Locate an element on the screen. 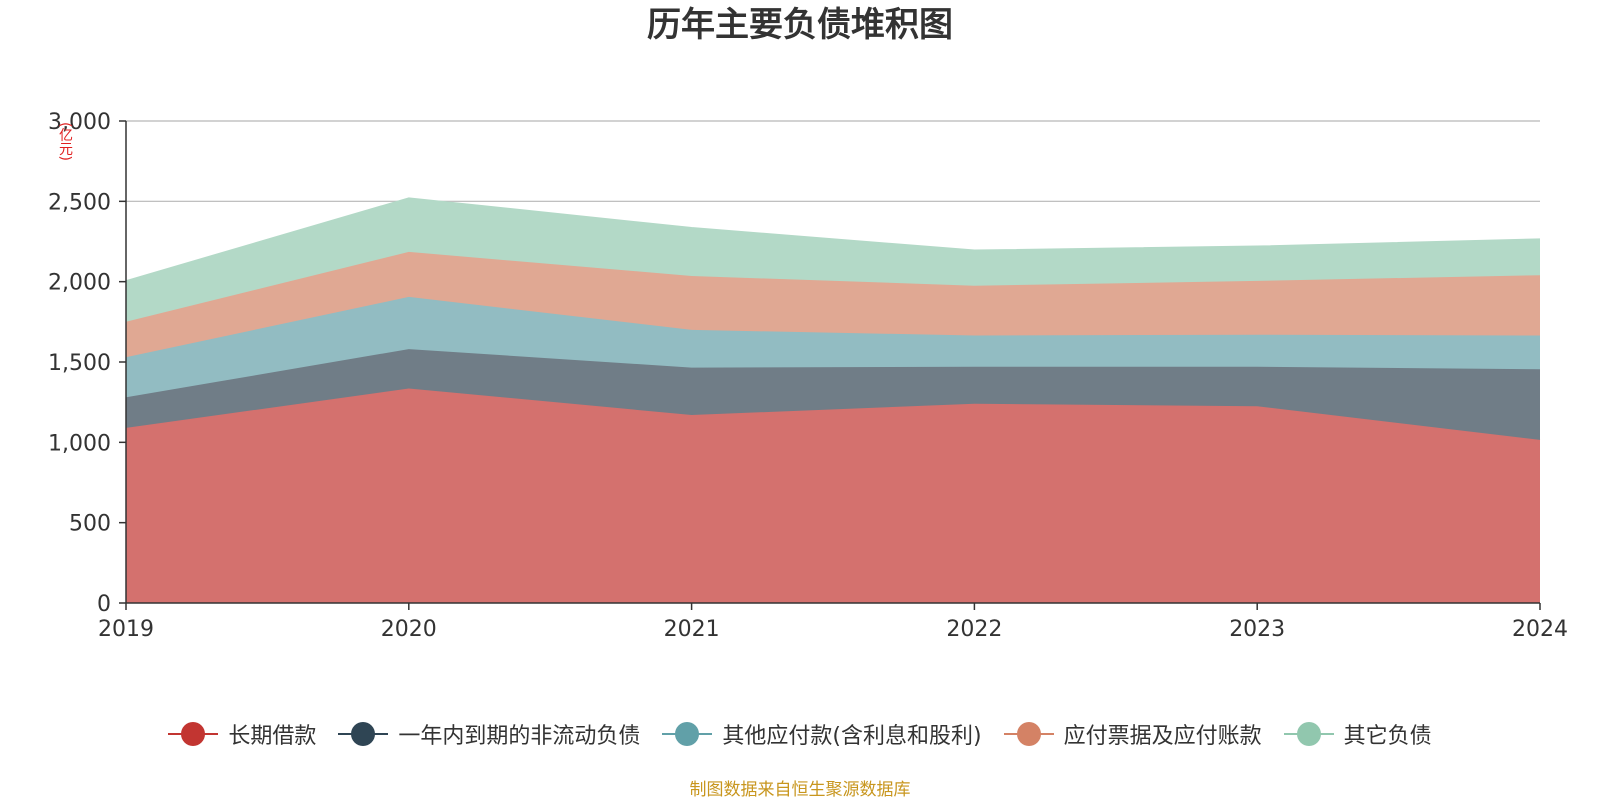 The width and height of the screenshot is (1600, 800). legend-item-0: 长期借款 is located at coordinates (242, 734).